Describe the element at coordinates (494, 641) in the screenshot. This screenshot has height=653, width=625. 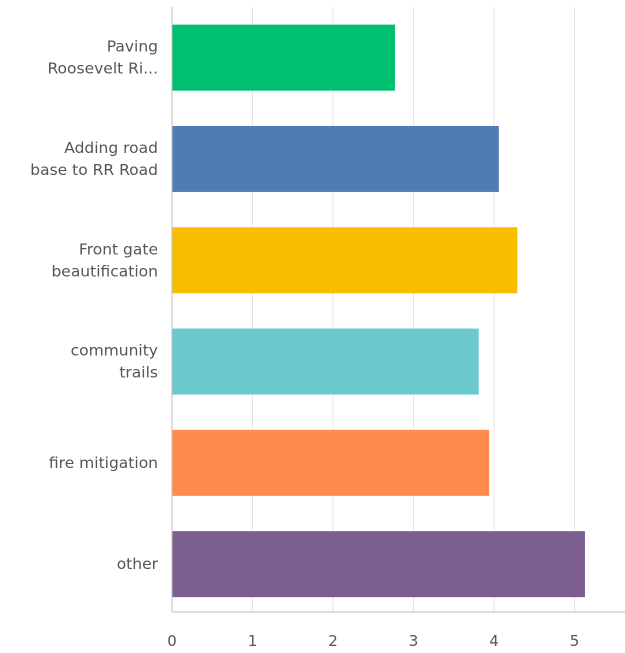
I see `x-tick-label-4: 4` at that location.